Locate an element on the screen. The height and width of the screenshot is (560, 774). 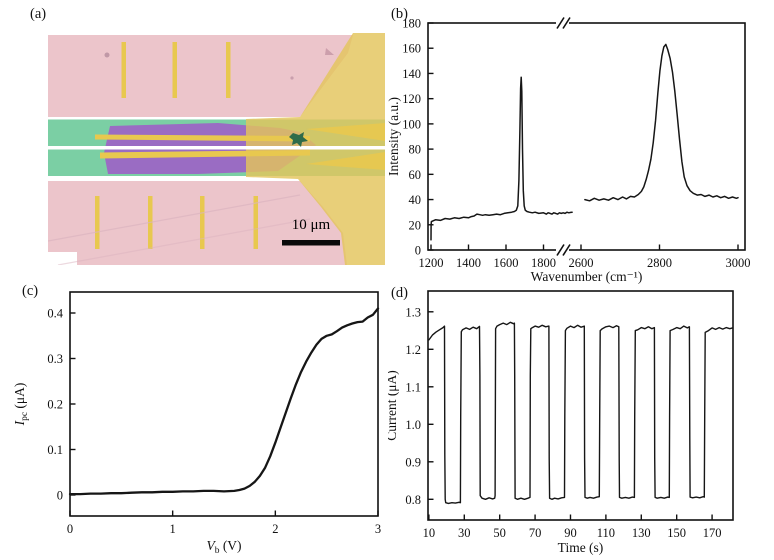
tick-label: 140 is located at coordinates (411, 74).